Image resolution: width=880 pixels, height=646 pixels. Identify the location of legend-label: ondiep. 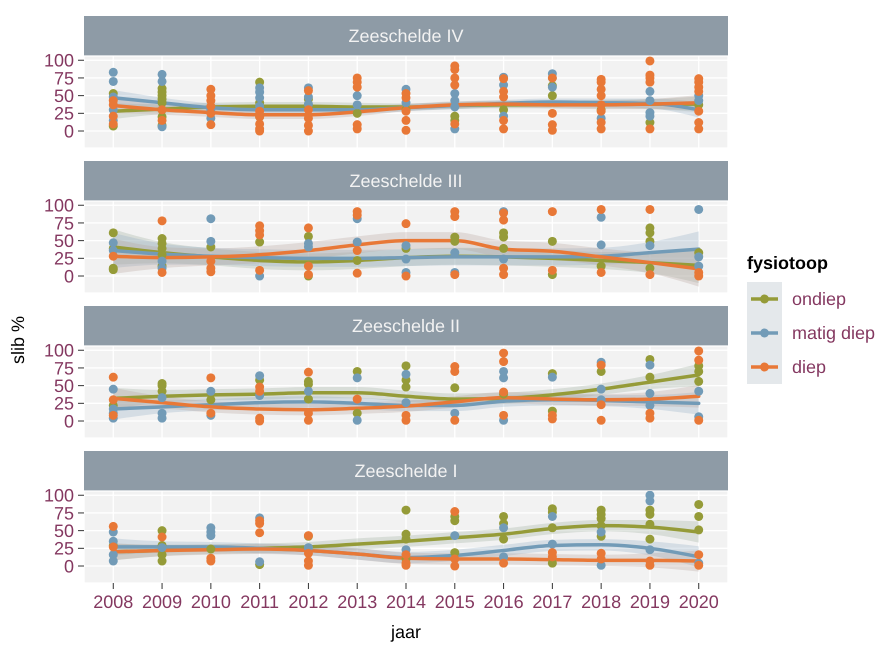
(819, 299).